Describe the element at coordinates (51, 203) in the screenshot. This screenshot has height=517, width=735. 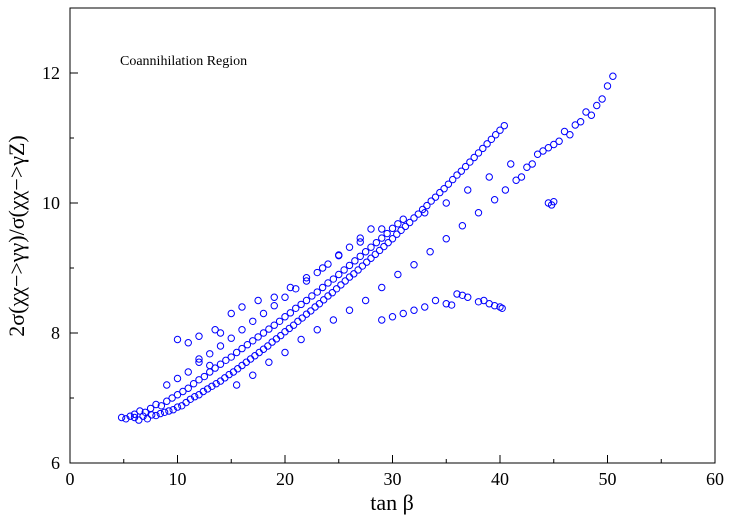
I see `y-tick-label: 10` at that location.